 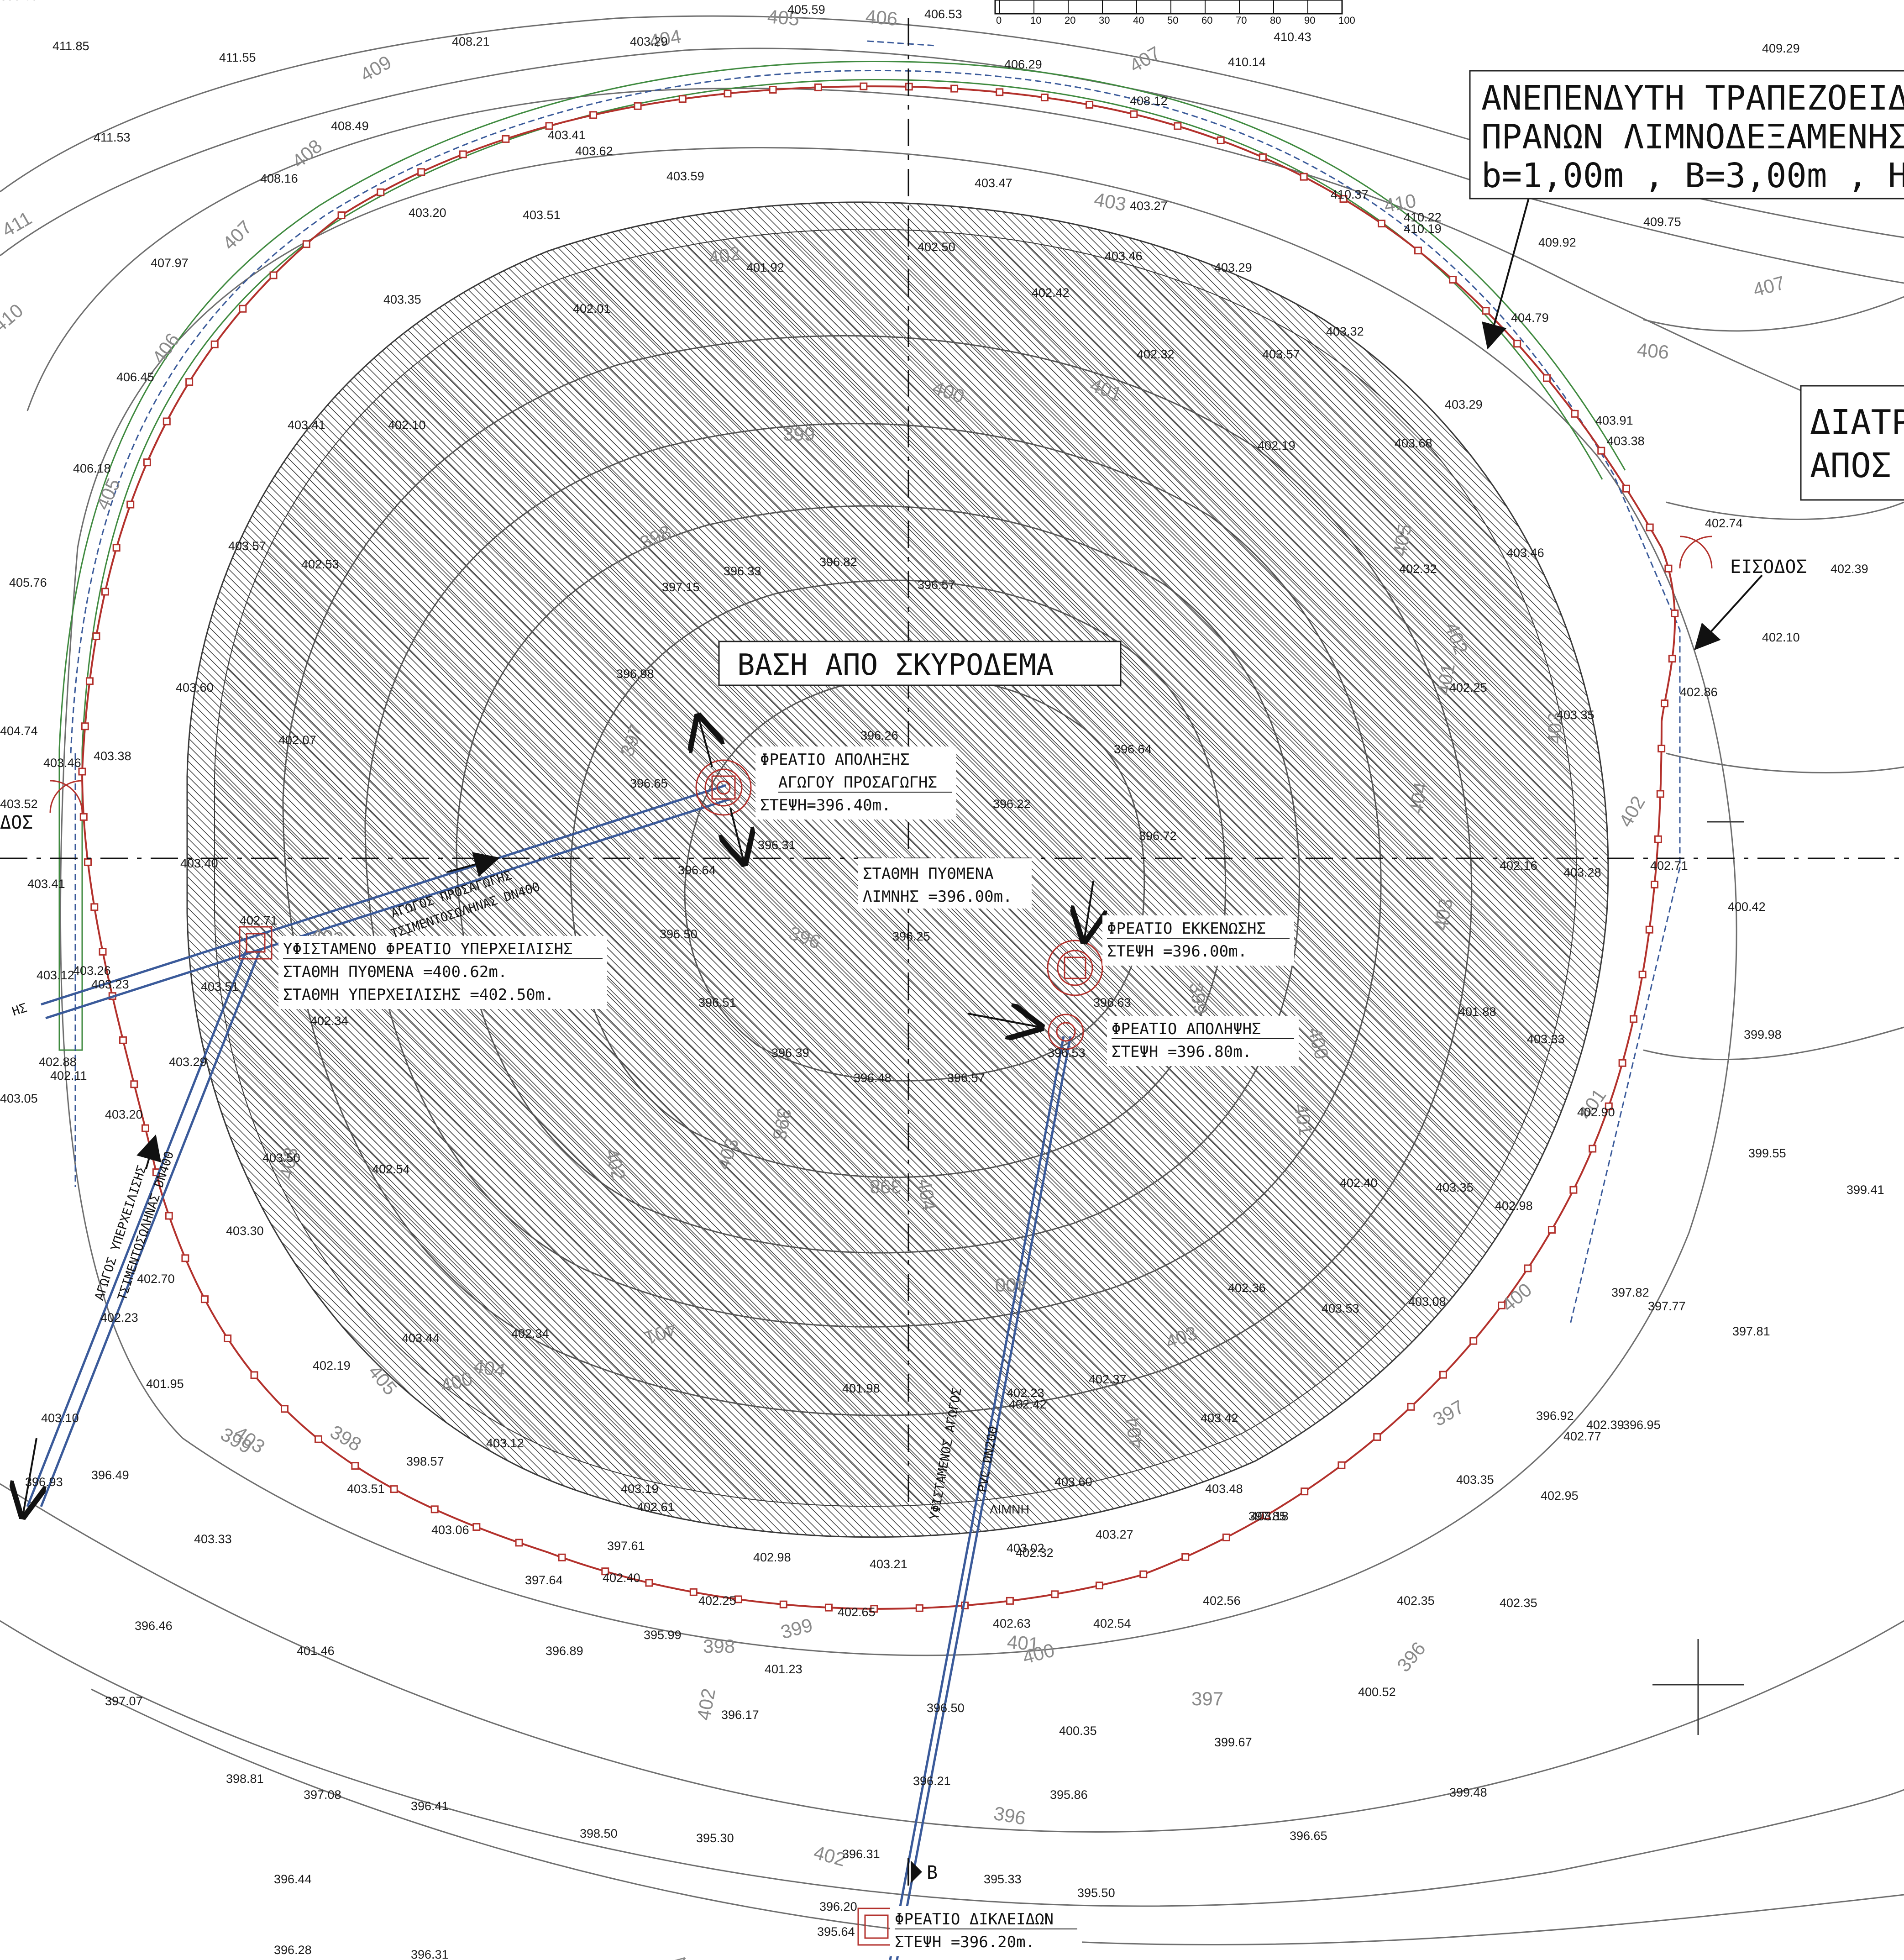 I want to click on contour-label: 408, so click(x=307, y=153).